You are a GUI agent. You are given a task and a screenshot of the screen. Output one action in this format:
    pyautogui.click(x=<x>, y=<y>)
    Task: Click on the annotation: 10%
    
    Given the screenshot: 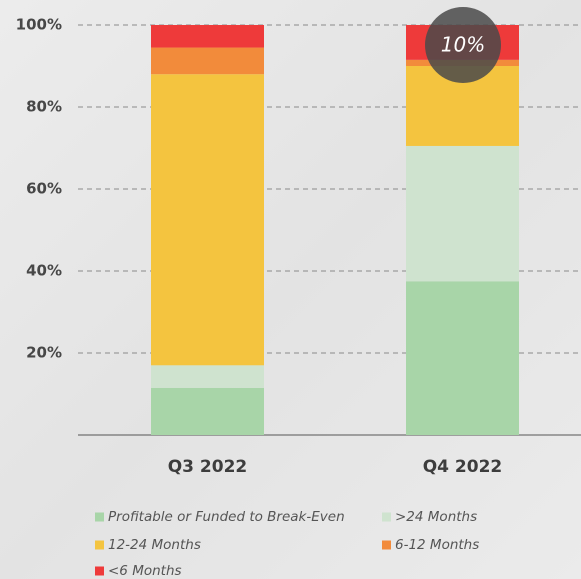 What is the action you would take?
    pyautogui.click(x=463, y=45)
    